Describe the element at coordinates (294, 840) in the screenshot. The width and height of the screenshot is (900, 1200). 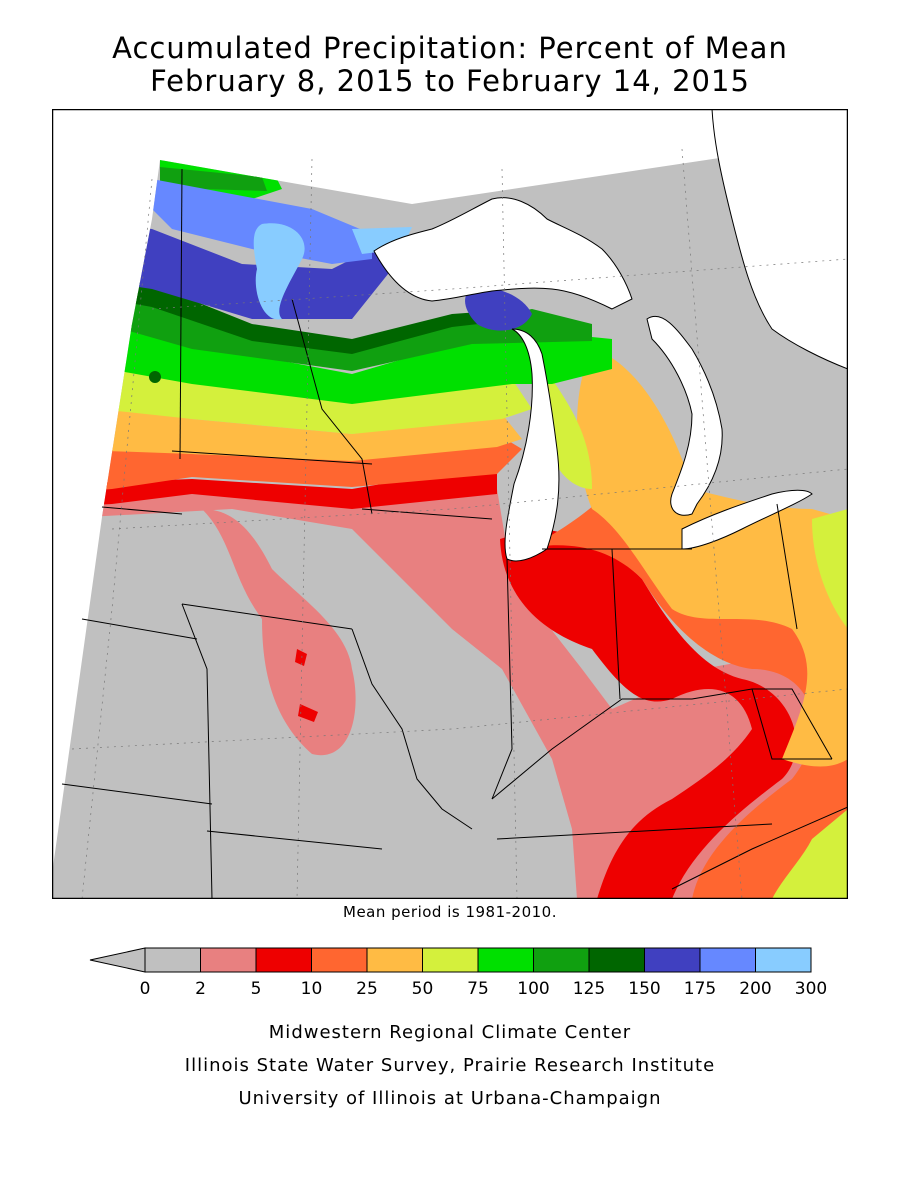
I see `border-ar-mo` at that location.